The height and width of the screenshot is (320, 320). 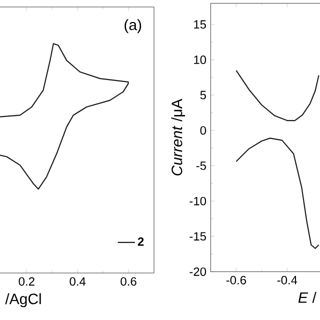 What do you see at coordinates (203, 130) in the screenshot?
I see `y-tick-label: 0` at bounding box center [203, 130].